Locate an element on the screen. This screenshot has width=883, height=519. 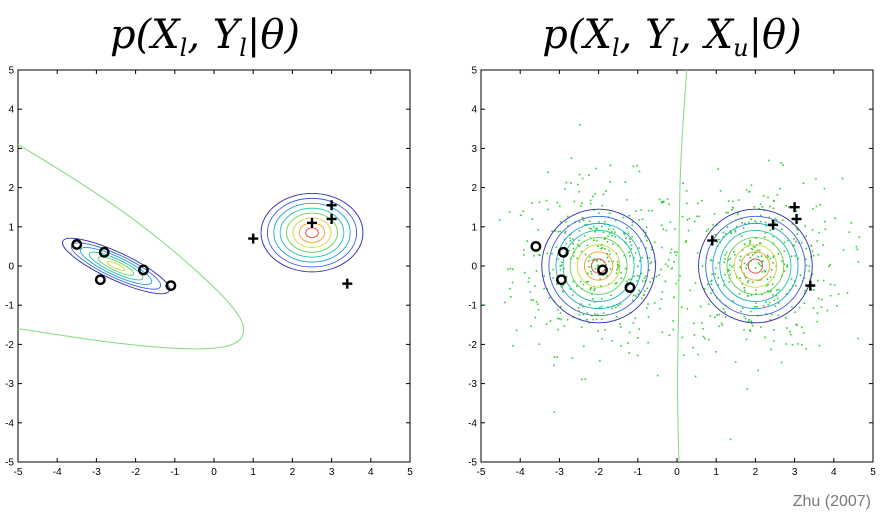
right-chart-title: p(Xl, Yl, Xu|θ) is located at coordinates (671, 37).